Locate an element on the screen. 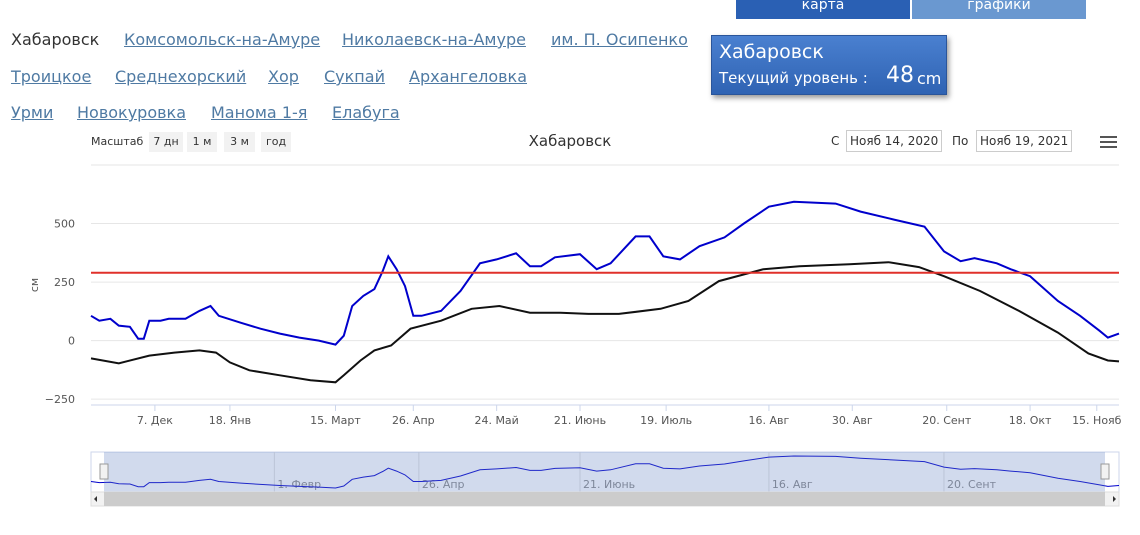 This screenshot has width=1140, height=535. range-label: Масштаб is located at coordinates (117, 141).